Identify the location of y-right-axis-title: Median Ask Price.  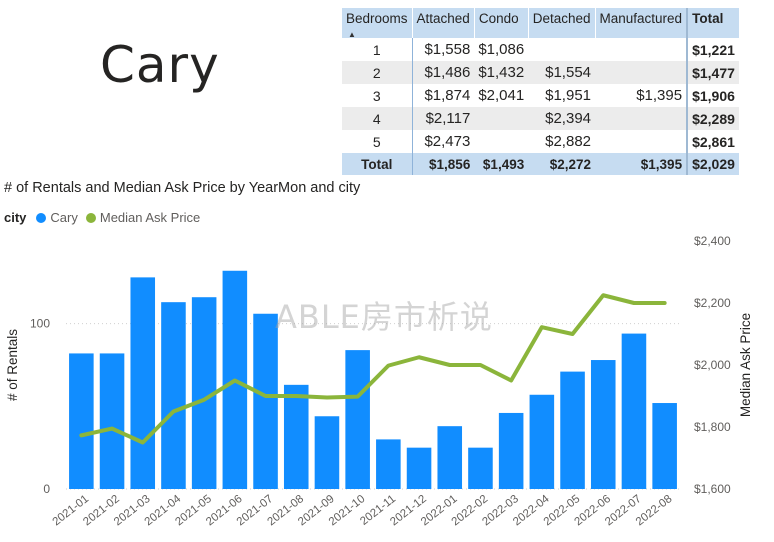
(745, 365).